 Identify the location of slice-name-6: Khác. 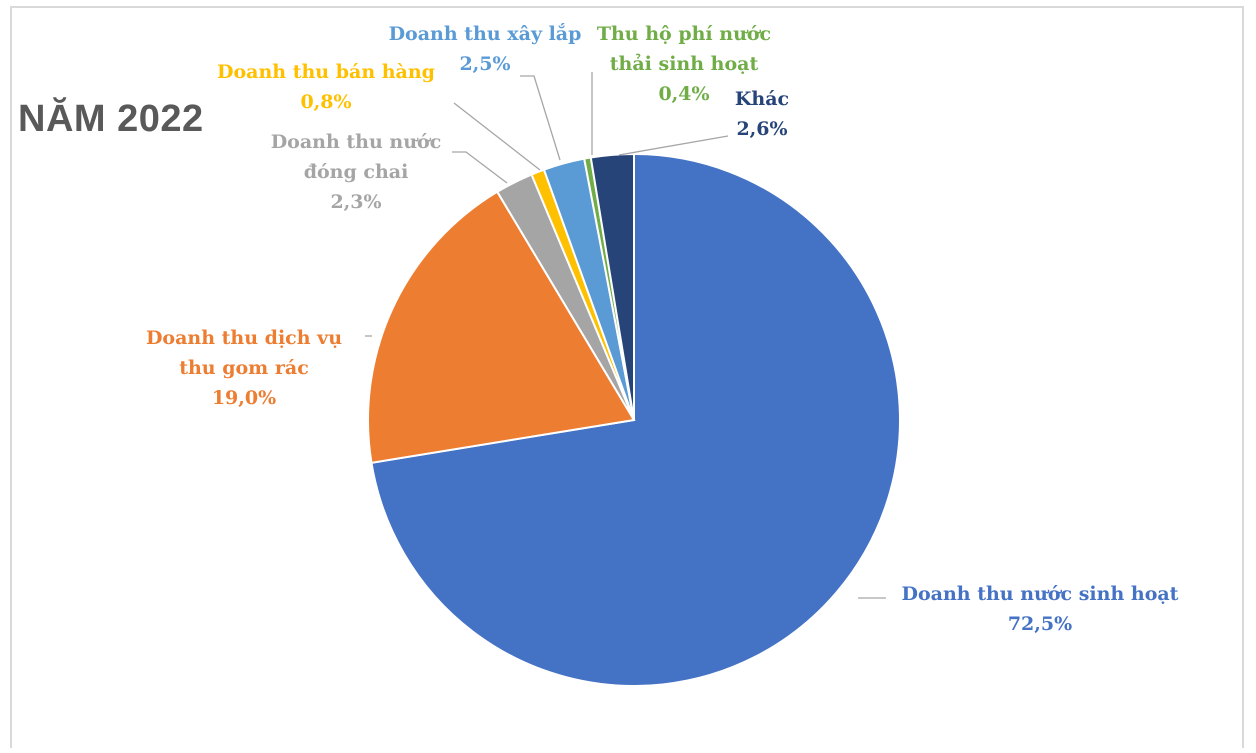
(762, 99).